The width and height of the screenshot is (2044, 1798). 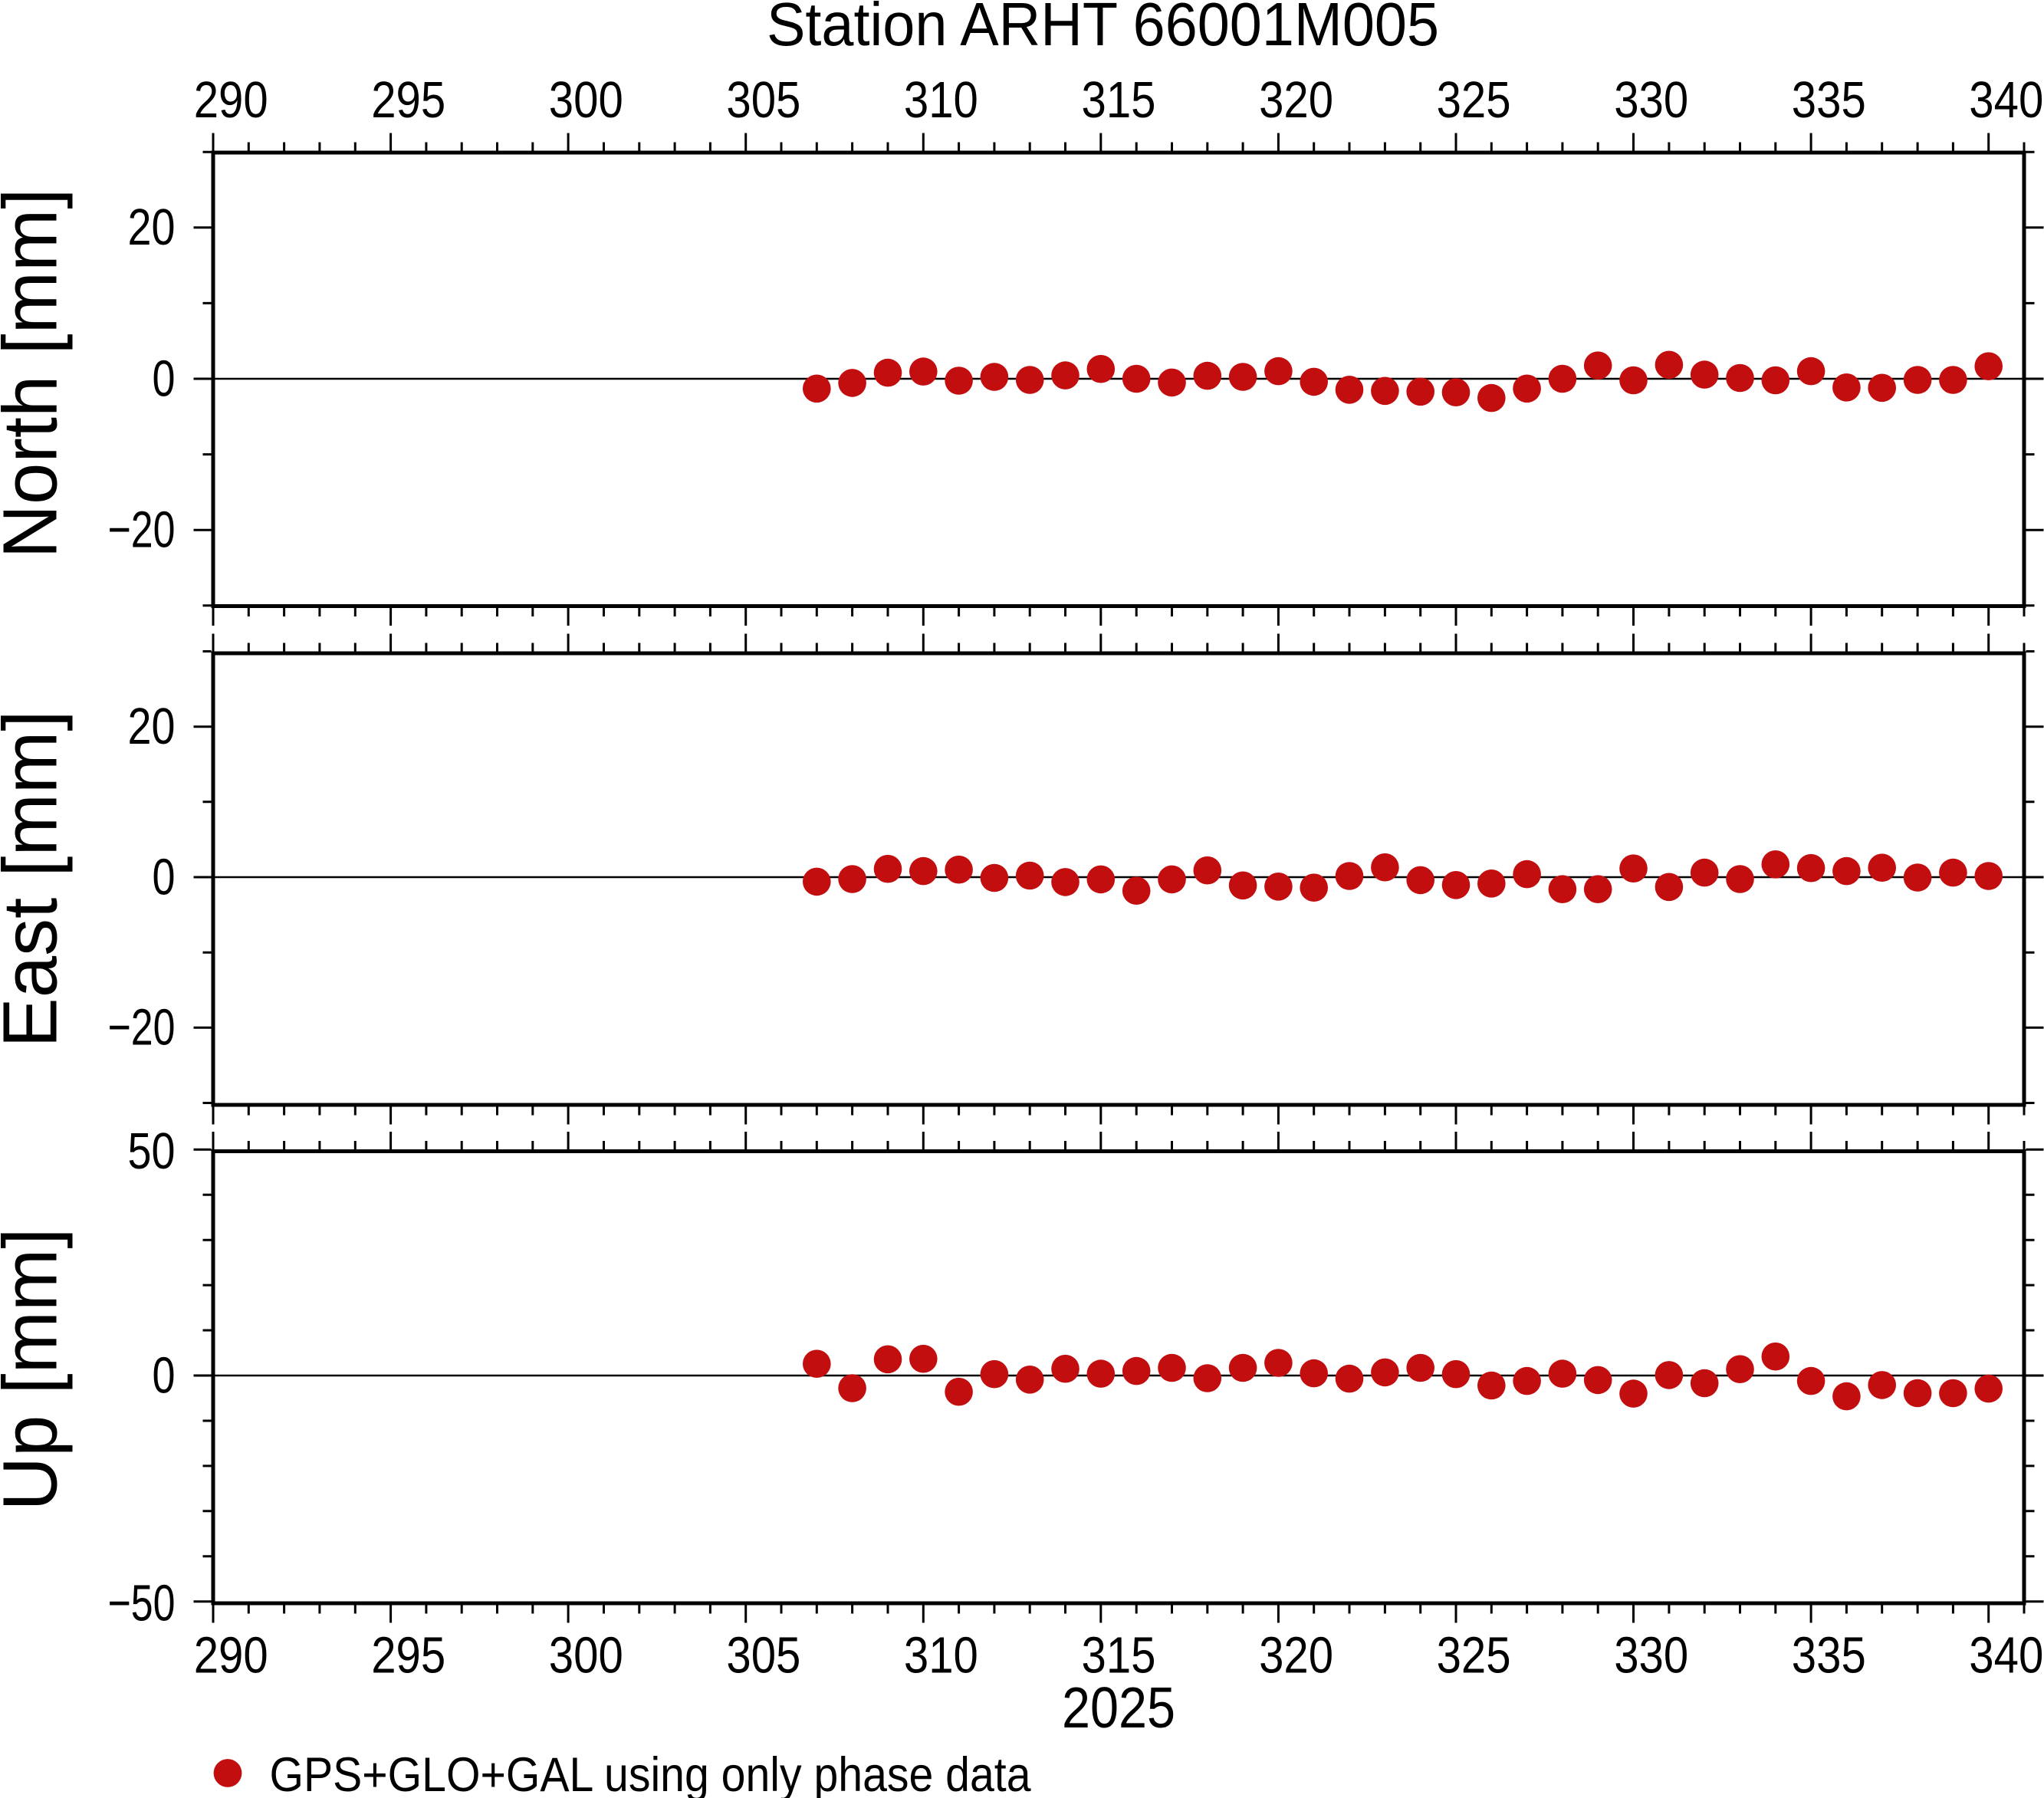 I want to click on svg-text: Up [mm], so click(x=37, y=1370).